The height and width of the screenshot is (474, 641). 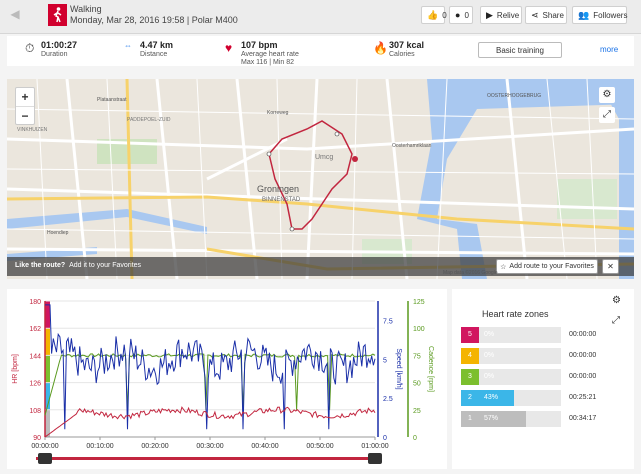 I want to click on star-icon: ☆, so click(x=503, y=267).